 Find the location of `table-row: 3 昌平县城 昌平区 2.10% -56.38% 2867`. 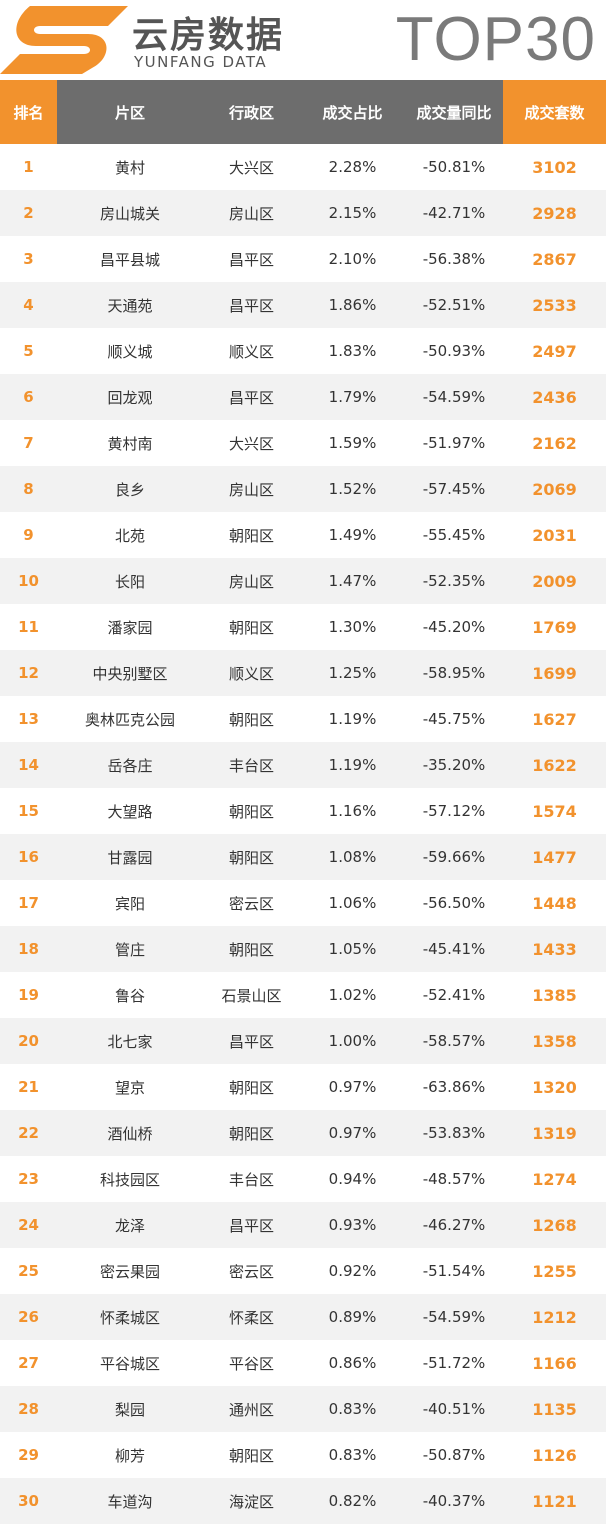

table-row: 3 昌平县城 昌平区 2.10% -56.38% 2867 is located at coordinates (303, 259).